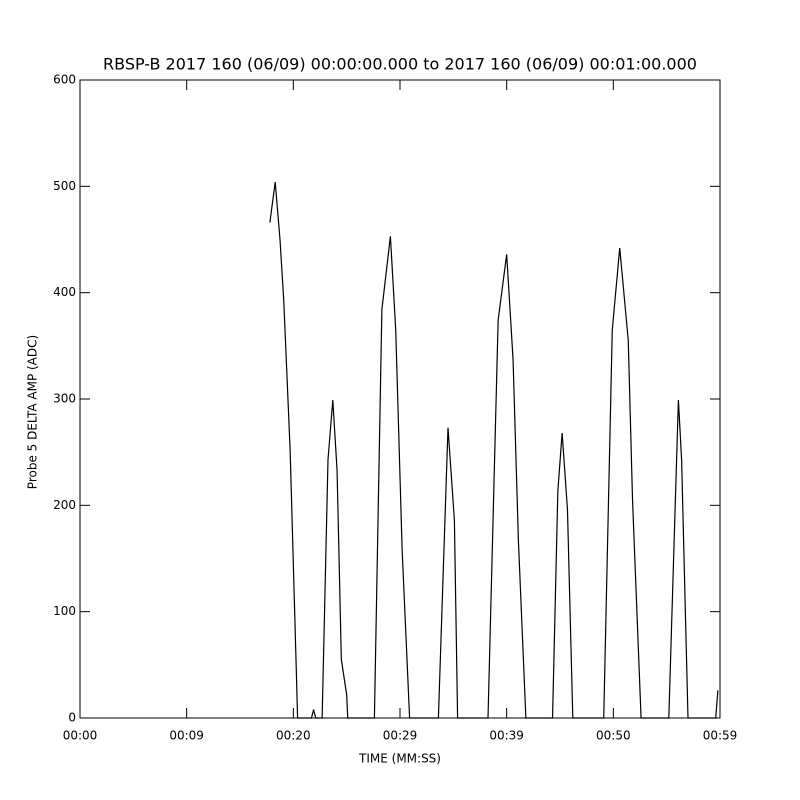  What do you see at coordinates (64, 611) in the screenshot?
I see `y-tick-label: 100` at bounding box center [64, 611].